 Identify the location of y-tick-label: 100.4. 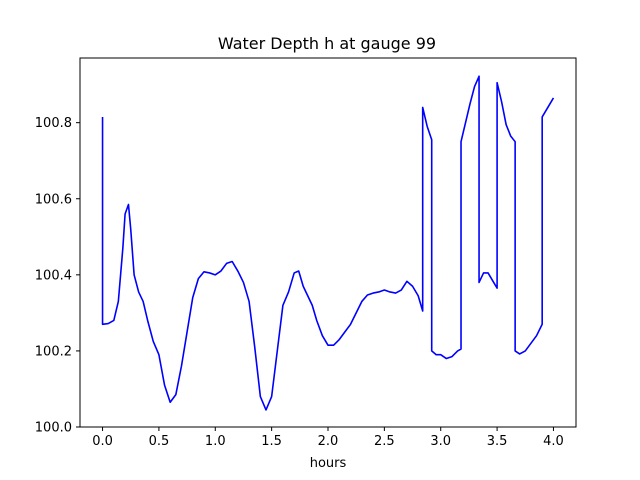
(53, 275).